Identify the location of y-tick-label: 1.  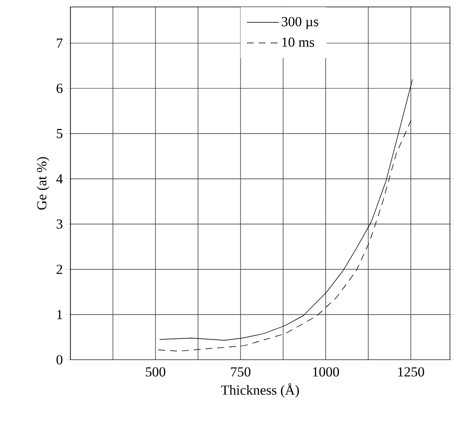
(59, 314).